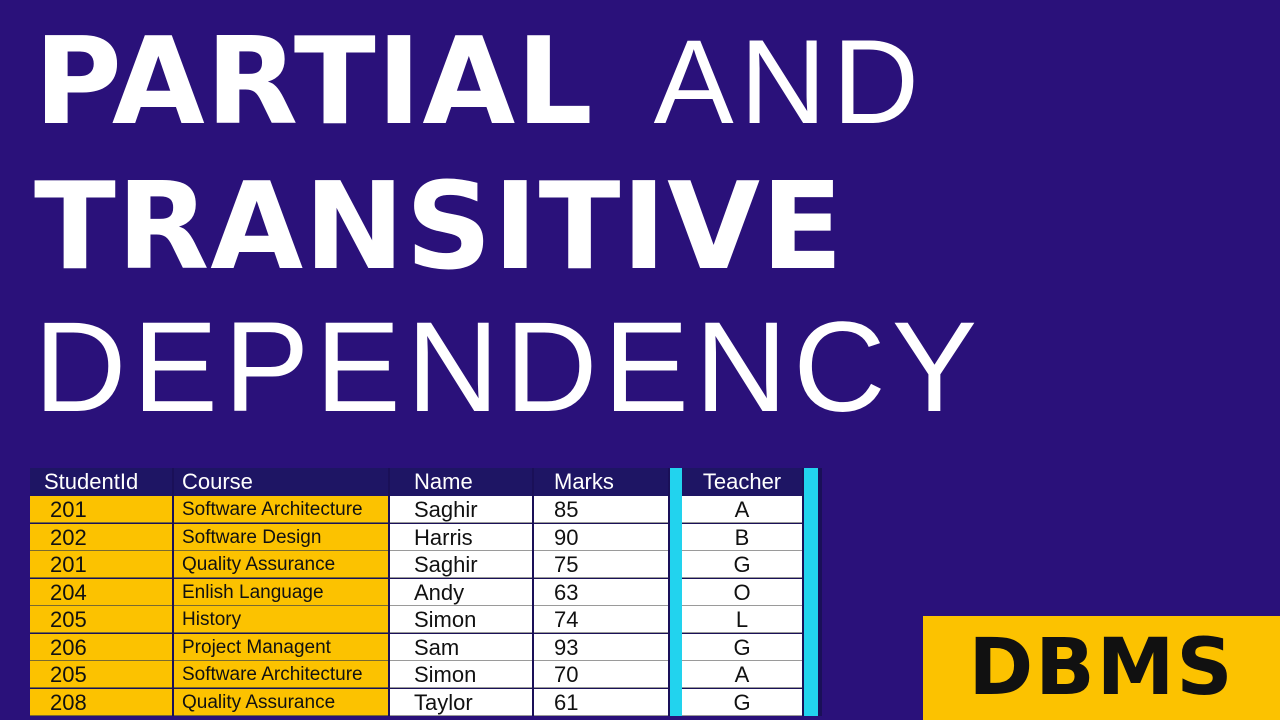 The width and height of the screenshot is (1280, 720). What do you see at coordinates (461, 482) in the screenshot?
I see `header-name: Name` at bounding box center [461, 482].